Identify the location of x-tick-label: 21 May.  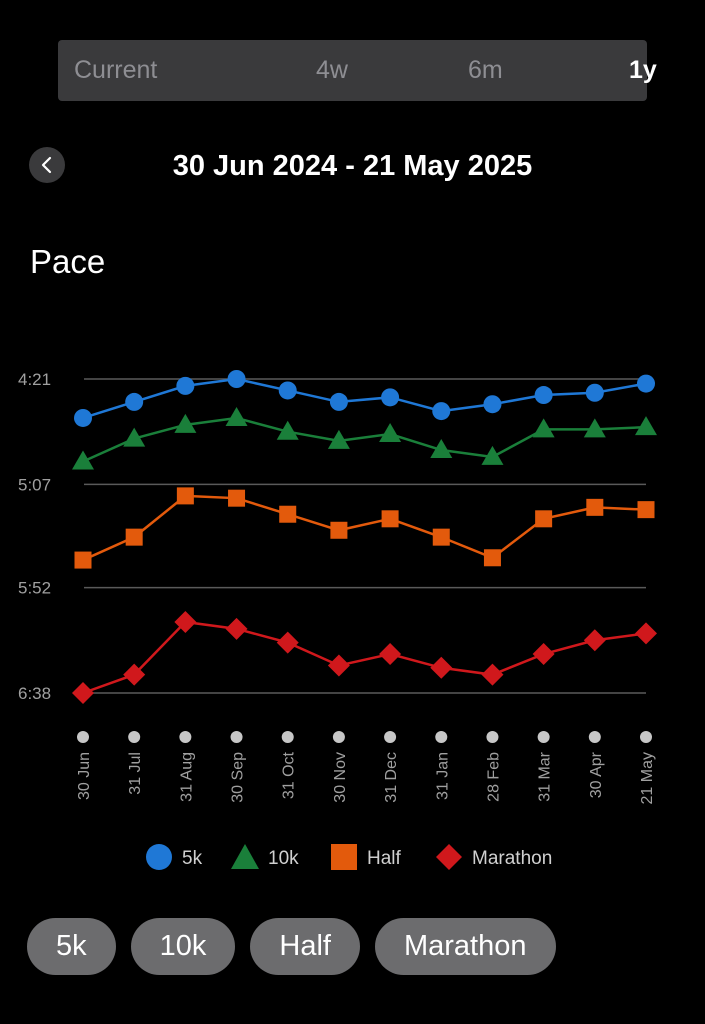
(647, 778).